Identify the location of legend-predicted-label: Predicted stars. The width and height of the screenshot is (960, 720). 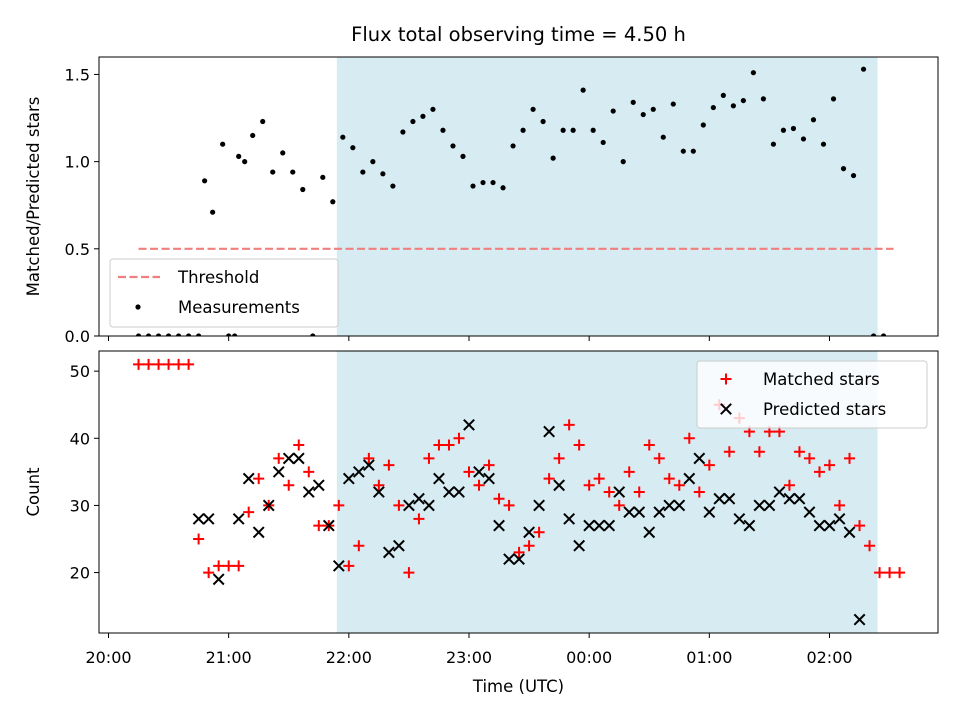
(824, 409).